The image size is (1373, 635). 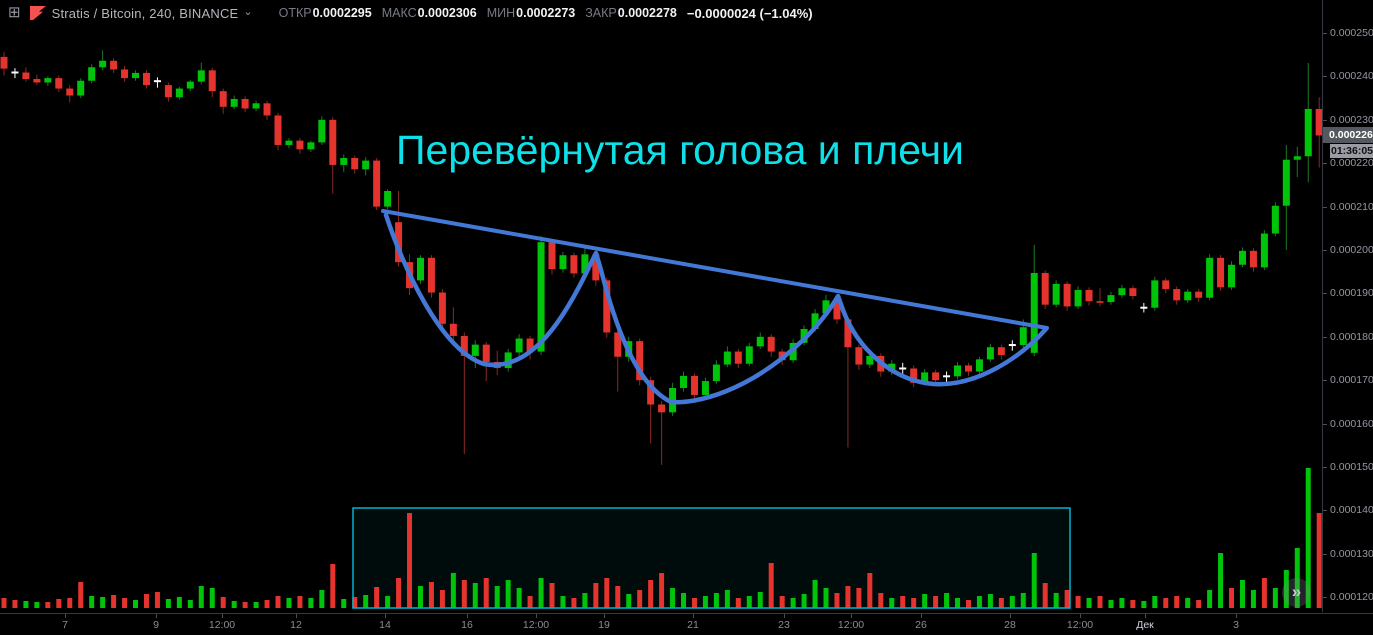 What do you see at coordinates (141, 13) in the screenshot?
I see `symbol-button: Stratis / Bitcoin, 240, BINANCE ⌄` at bounding box center [141, 13].